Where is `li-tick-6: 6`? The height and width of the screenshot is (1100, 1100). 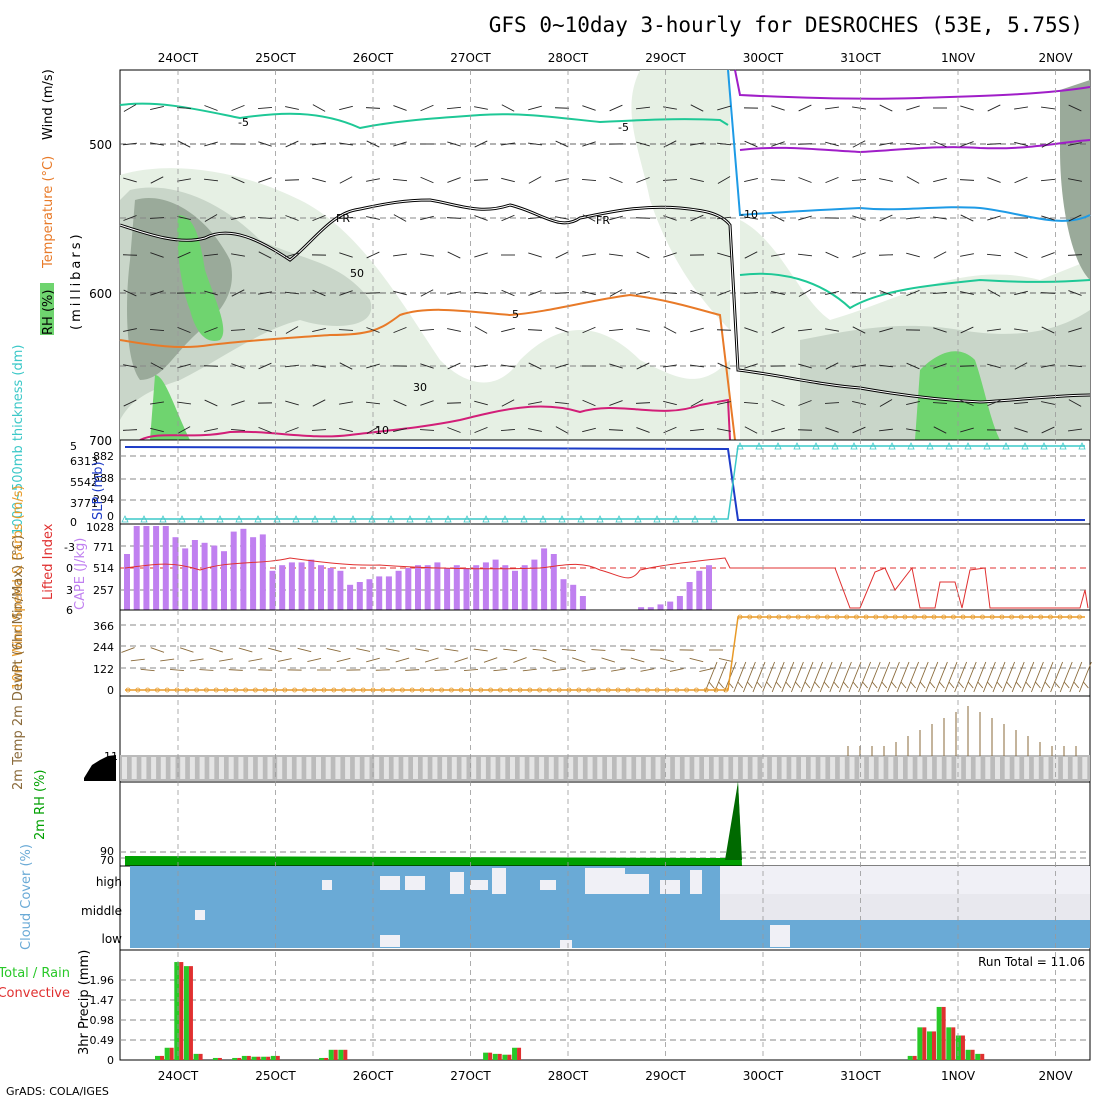
li-tick-6: 6 is located at coordinates (69, 610).